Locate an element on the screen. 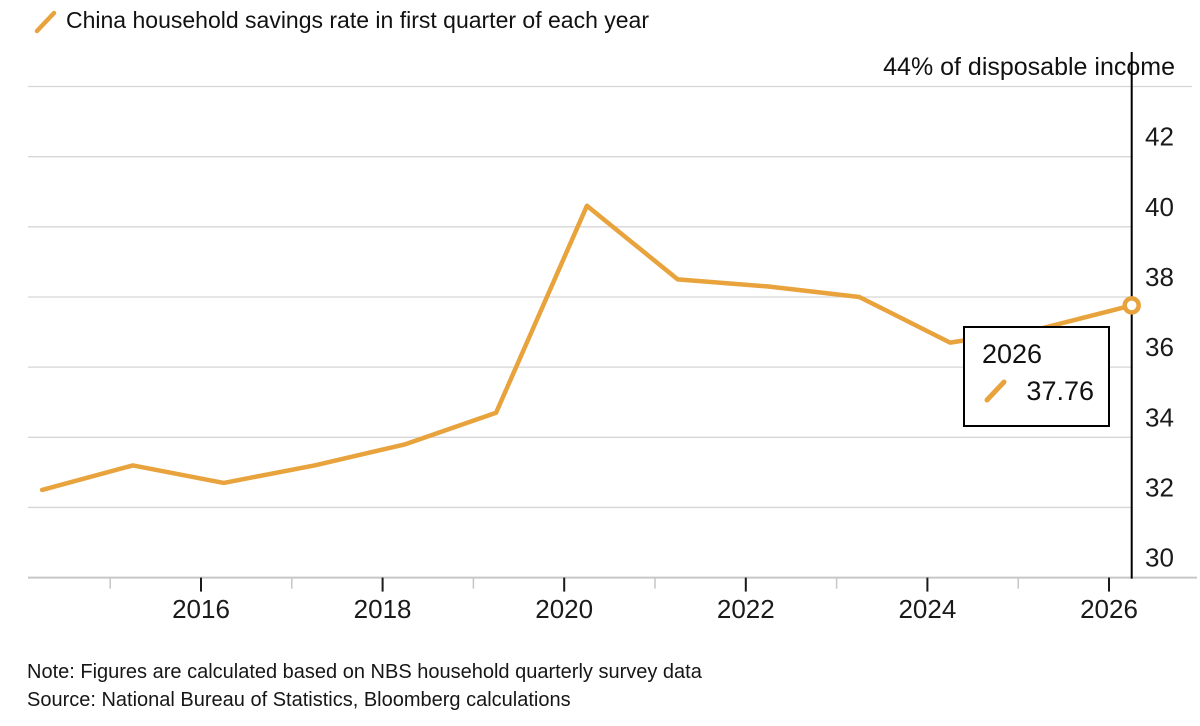 This screenshot has height=726, width=1200. last-point-marker is located at coordinates (1131, 305).